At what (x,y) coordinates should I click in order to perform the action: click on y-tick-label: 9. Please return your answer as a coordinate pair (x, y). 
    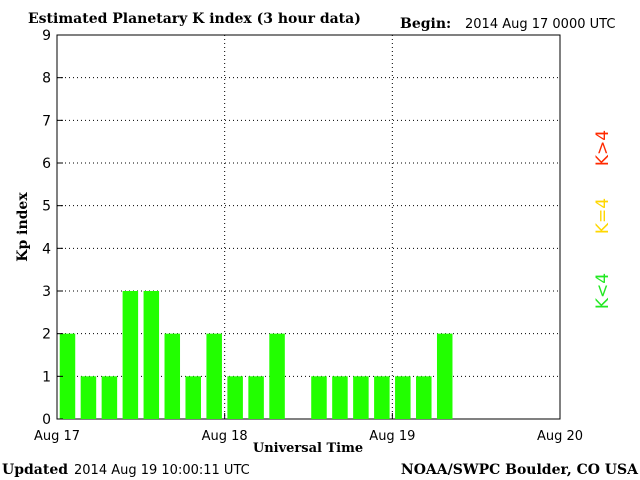
    Looking at the image, I should click on (46, 36).